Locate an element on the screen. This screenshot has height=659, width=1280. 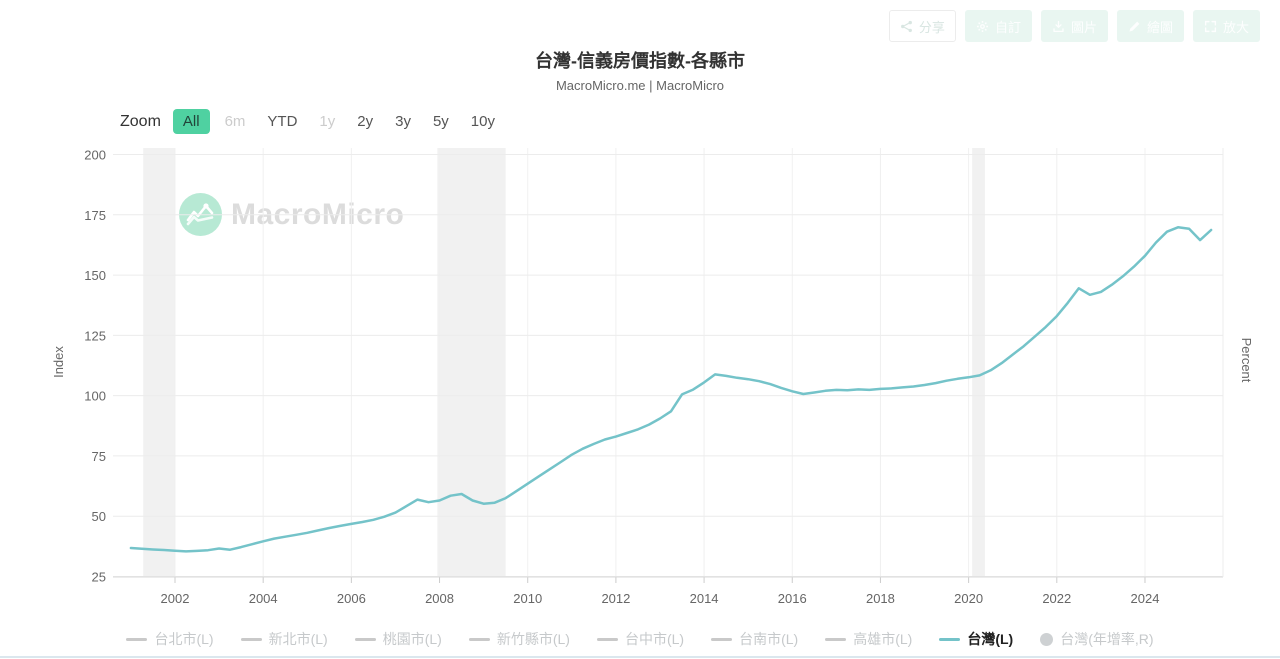
legend-item-4: 新竹縣市(L) is located at coordinates (519, 639).